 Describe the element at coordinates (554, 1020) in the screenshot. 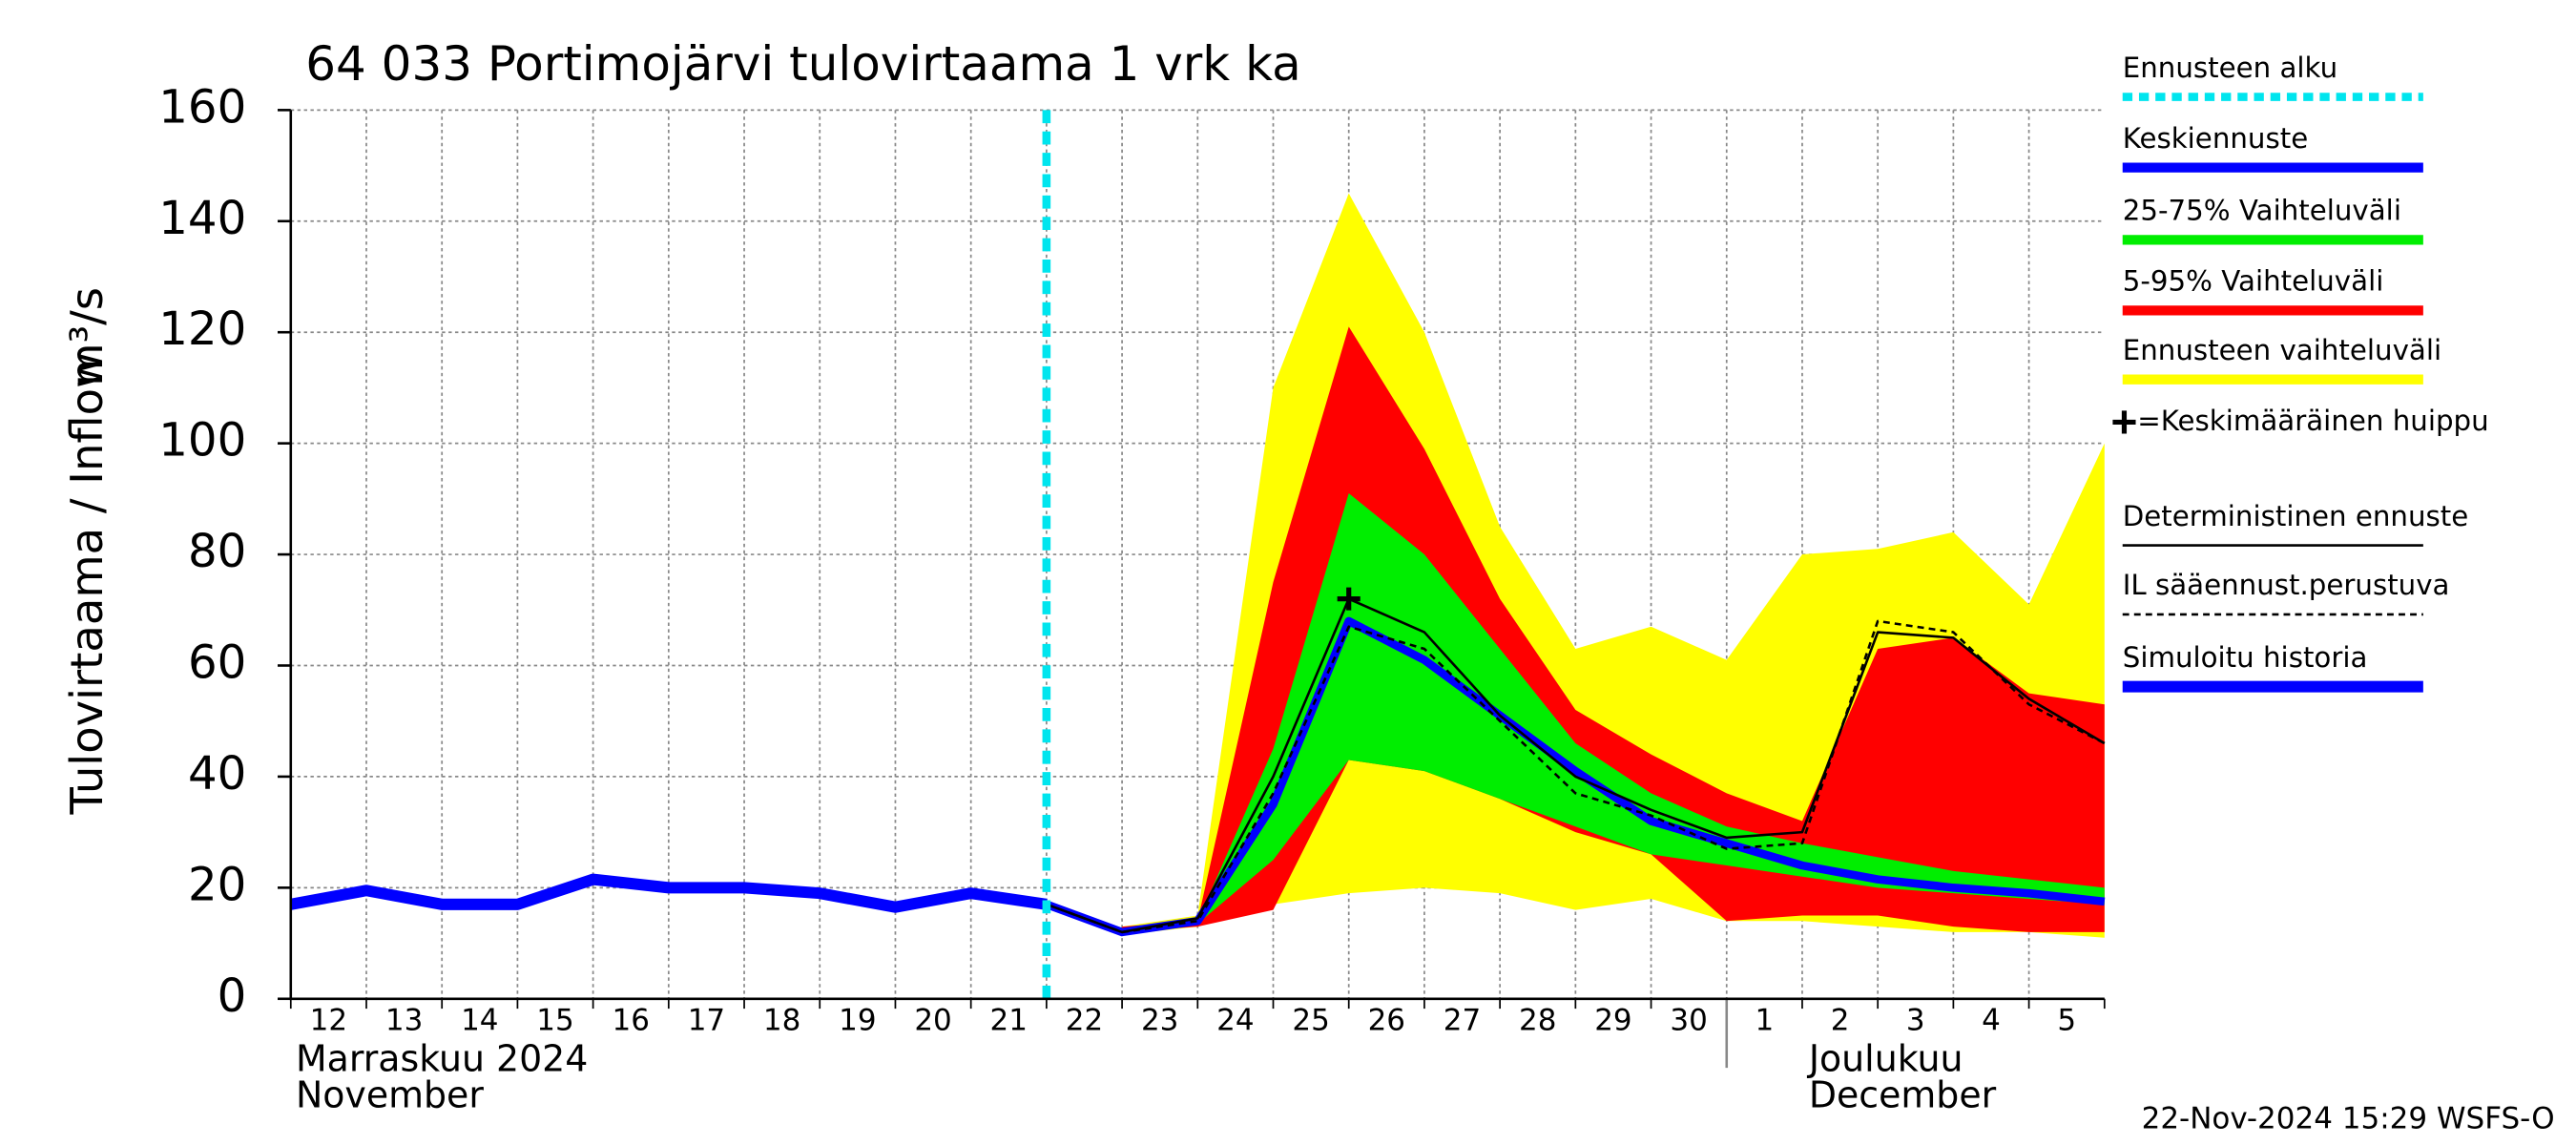

I see `x-tick-label: 15` at that location.